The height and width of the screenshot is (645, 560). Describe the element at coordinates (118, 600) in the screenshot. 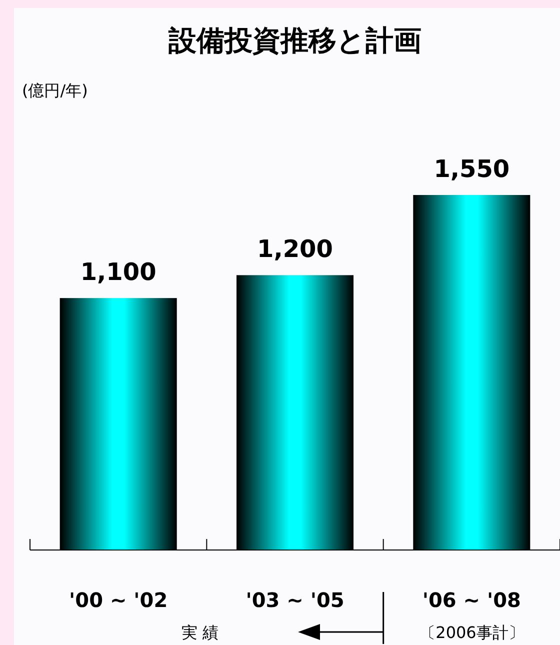

I see `x-tick-label: '00 ~ '02` at that location.